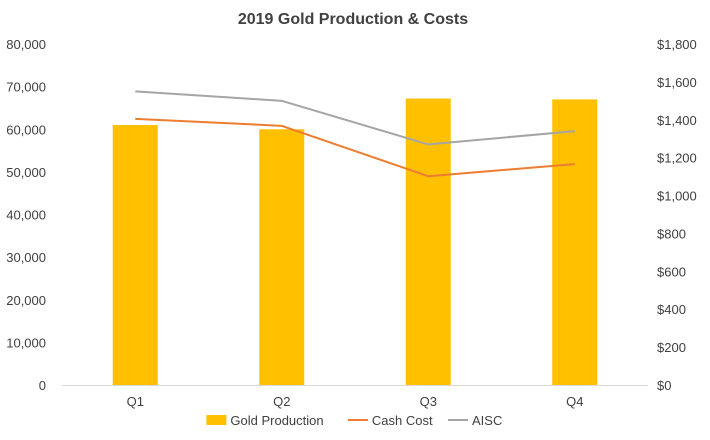 The height and width of the screenshot is (440, 710). What do you see at coordinates (281, 401) in the screenshot?
I see `x-tick-label: Q2` at bounding box center [281, 401].